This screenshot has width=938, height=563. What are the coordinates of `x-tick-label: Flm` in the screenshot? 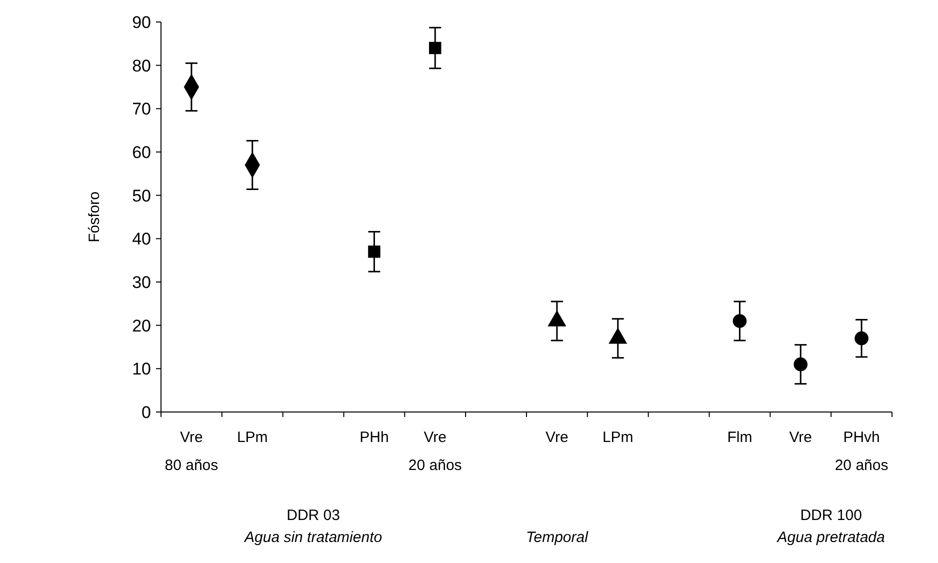 It's located at (739, 437).